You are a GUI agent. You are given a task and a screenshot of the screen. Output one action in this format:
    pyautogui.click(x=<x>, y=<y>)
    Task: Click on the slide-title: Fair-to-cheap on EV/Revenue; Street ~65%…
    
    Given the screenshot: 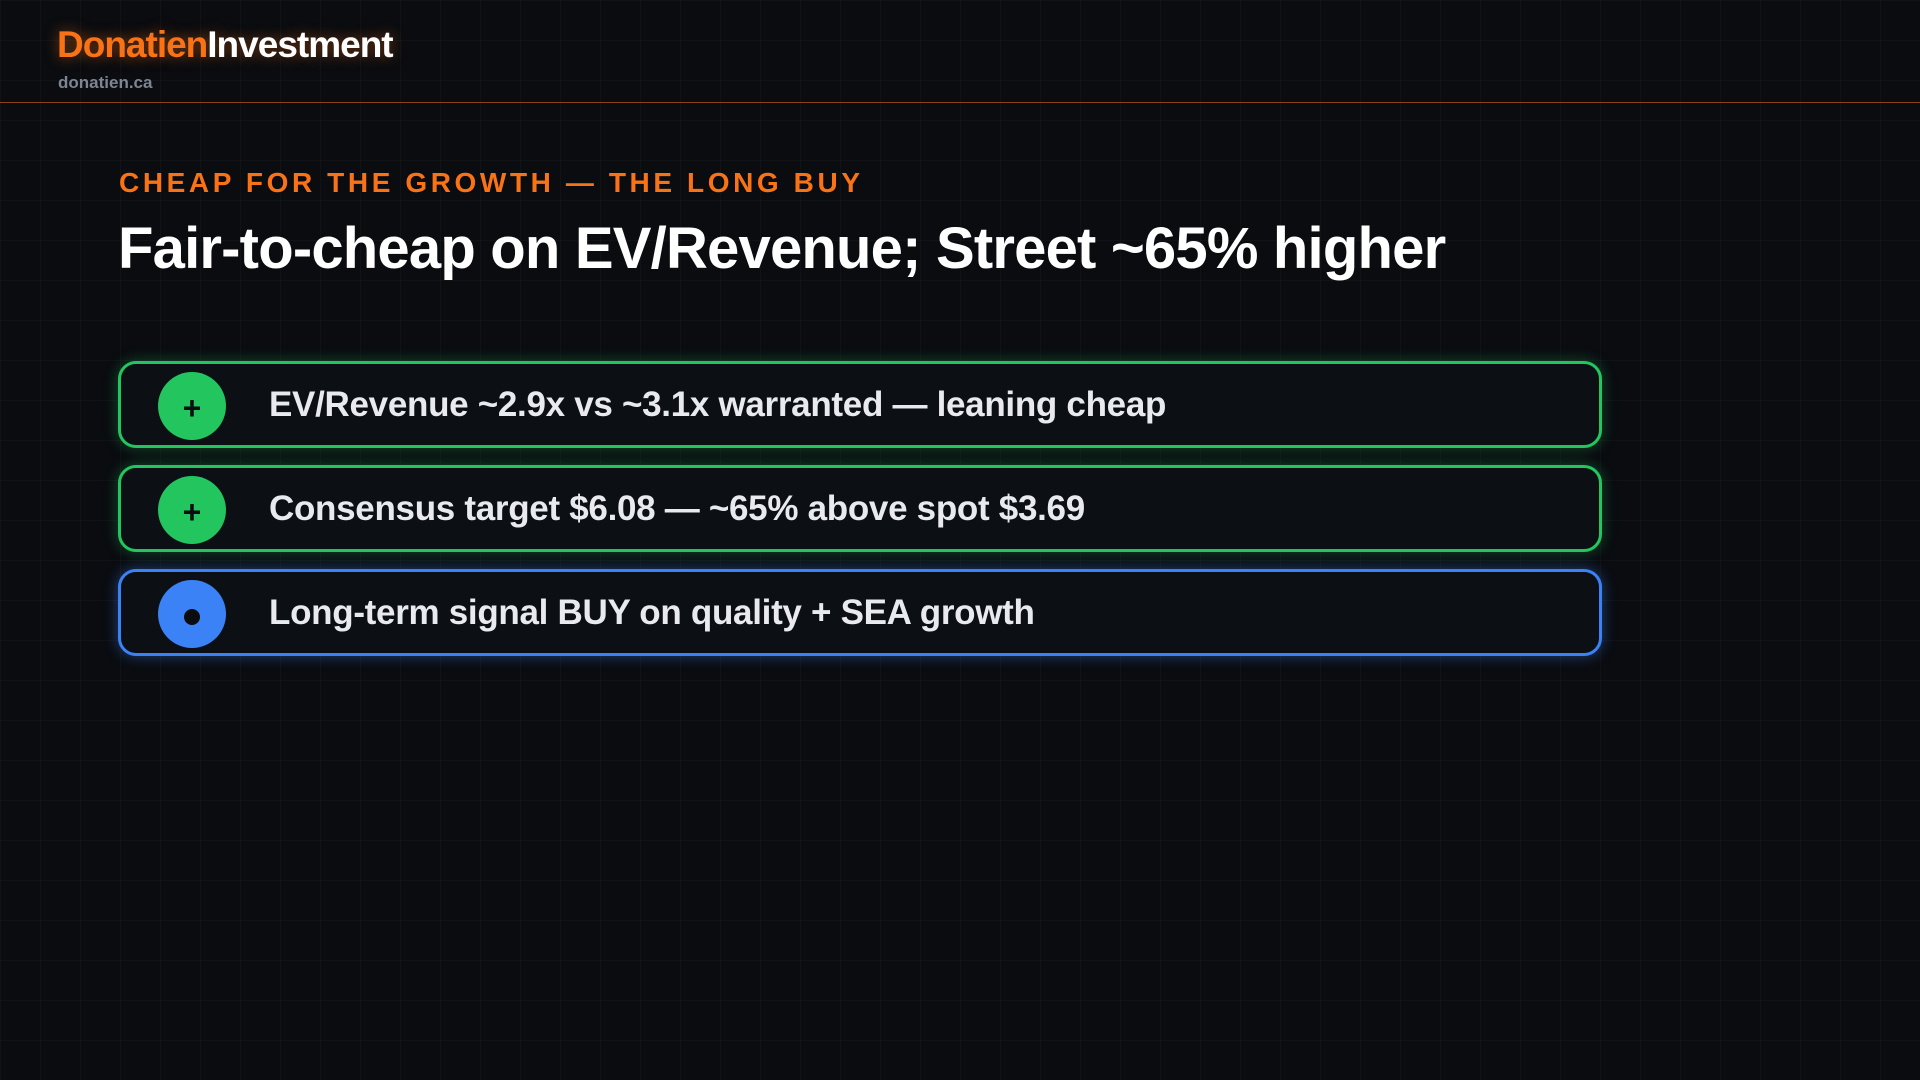 What is the action you would take?
    pyautogui.click(x=782, y=248)
    